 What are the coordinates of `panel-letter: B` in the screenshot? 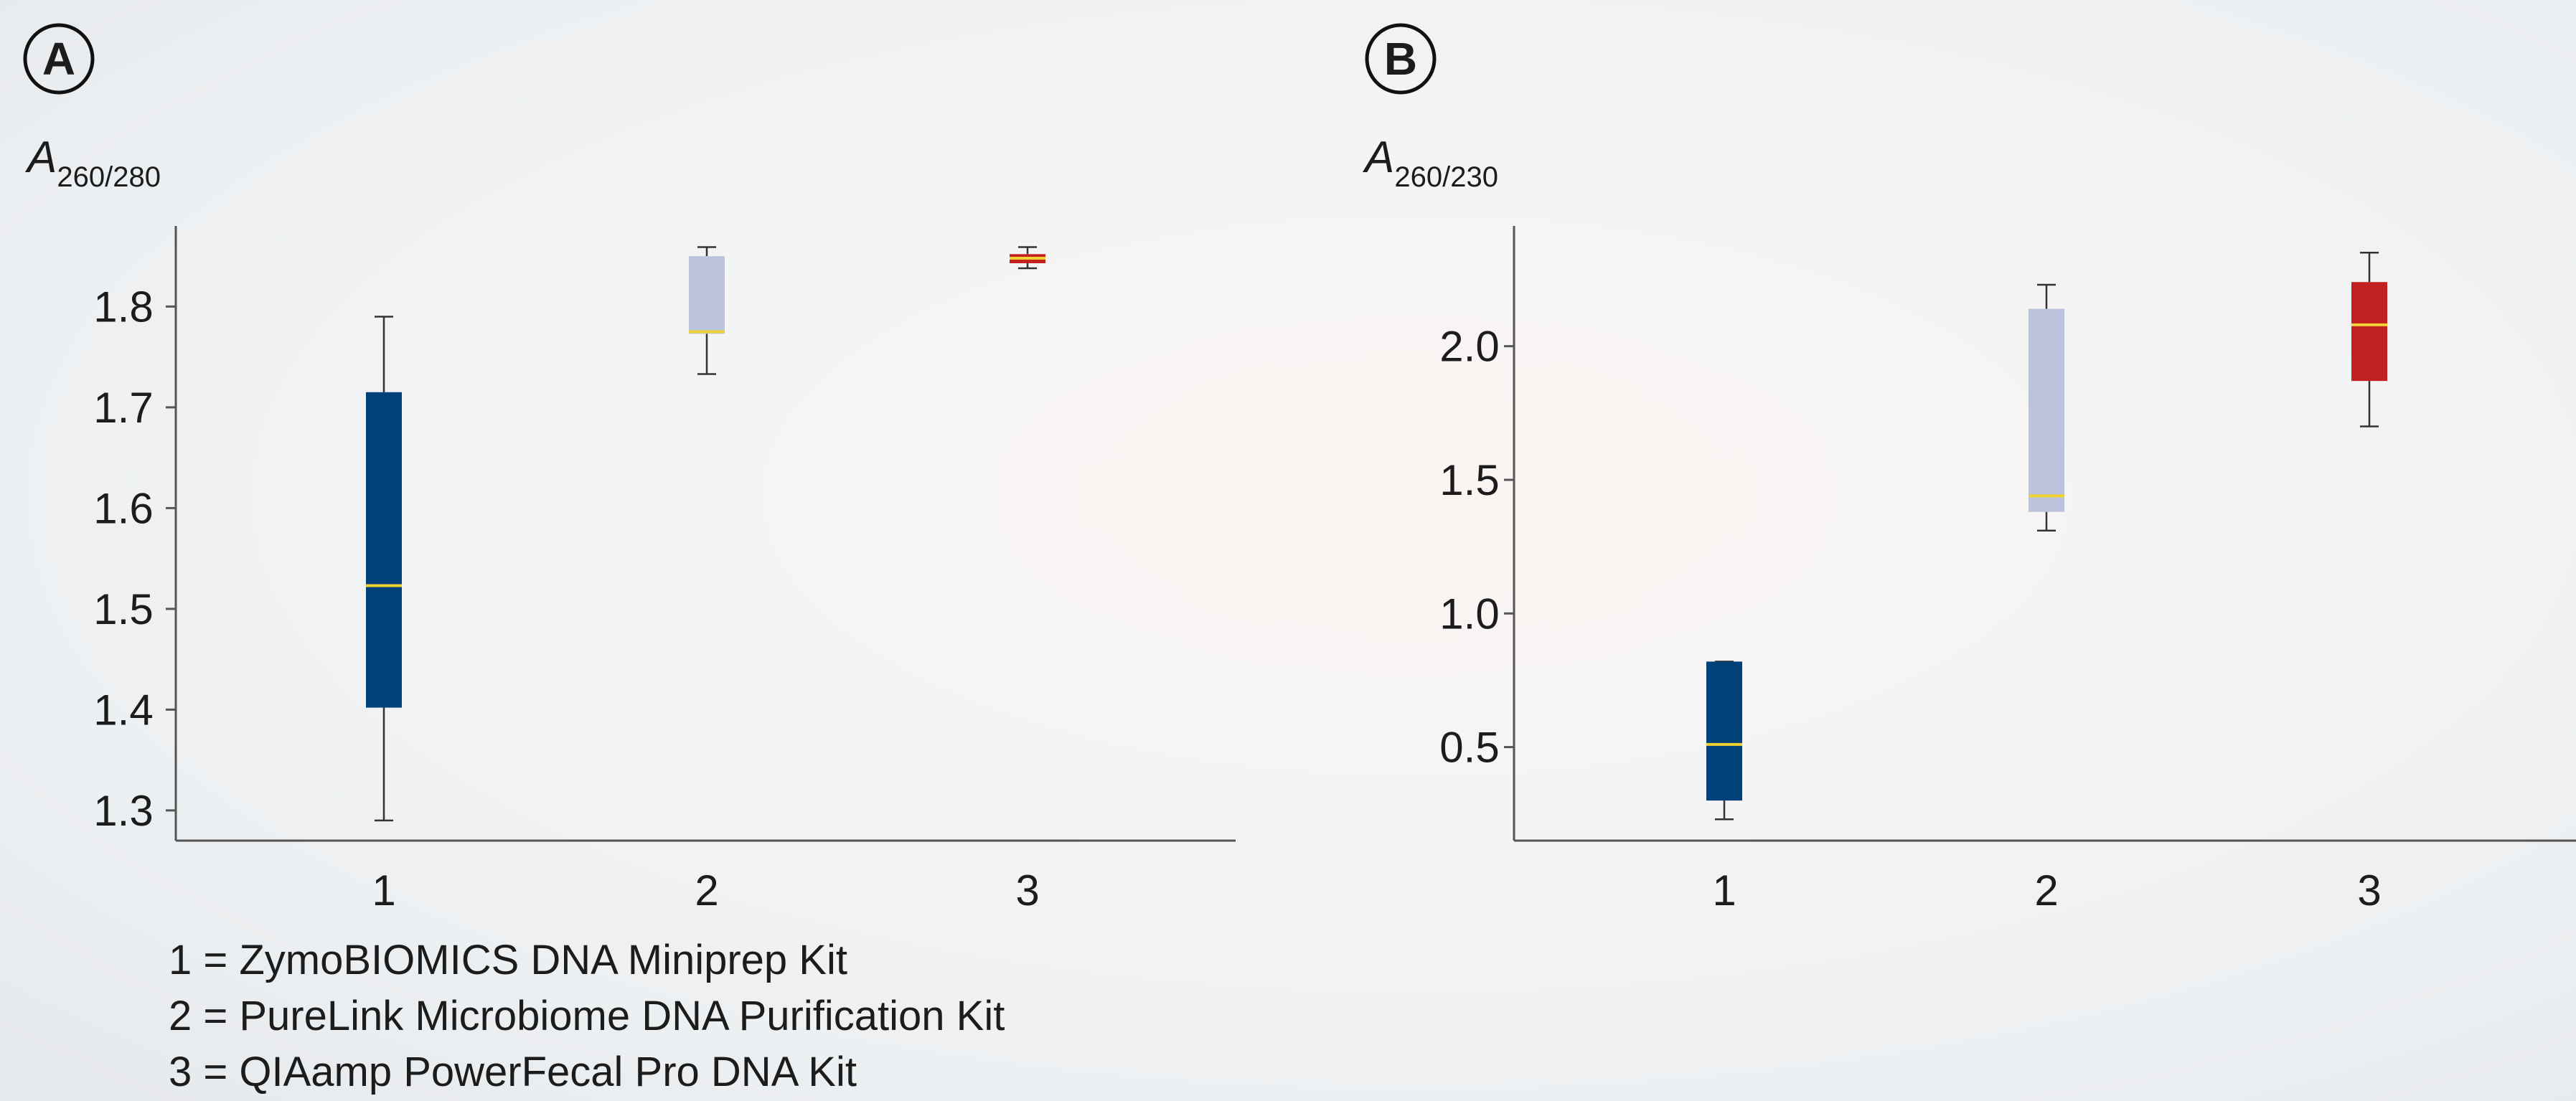 It's located at (1400, 59).